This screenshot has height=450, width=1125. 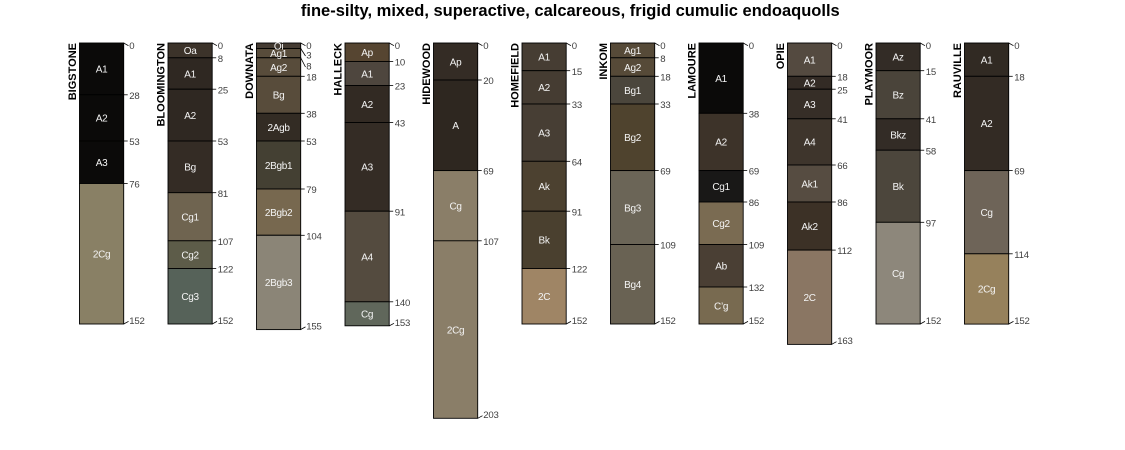 What do you see at coordinates (190, 218) in the screenshot?
I see `svg-text: Cg1` at bounding box center [190, 218].